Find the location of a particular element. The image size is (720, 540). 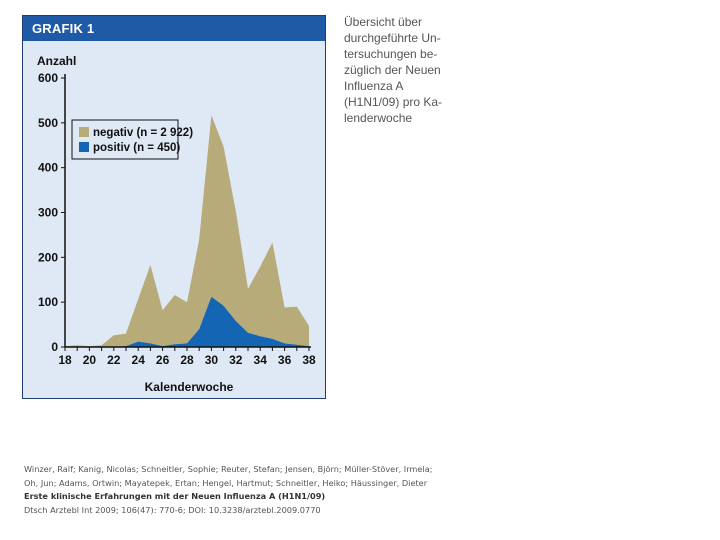

series-area-negativ is located at coordinates (187, 231).